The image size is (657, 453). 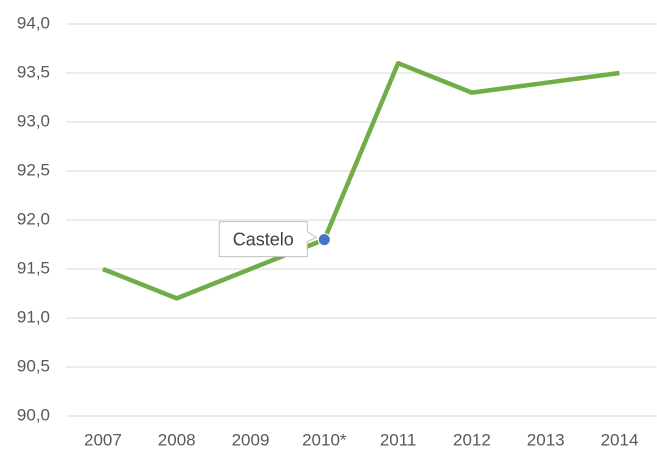 What do you see at coordinates (546, 439) in the screenshot?
I see `x-tick-label: 2013` at bounding box center [546, 439].